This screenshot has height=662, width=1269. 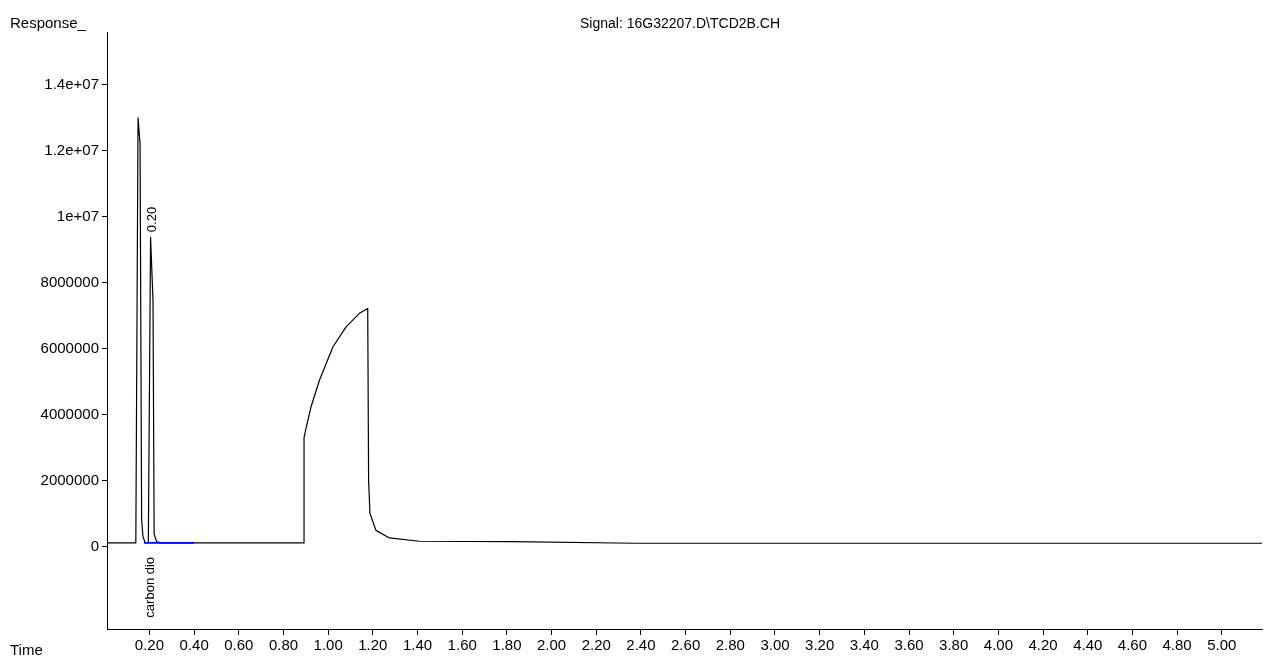 I want to click on y-tick-label: 1.2e+07, so click(x=71, y=149).